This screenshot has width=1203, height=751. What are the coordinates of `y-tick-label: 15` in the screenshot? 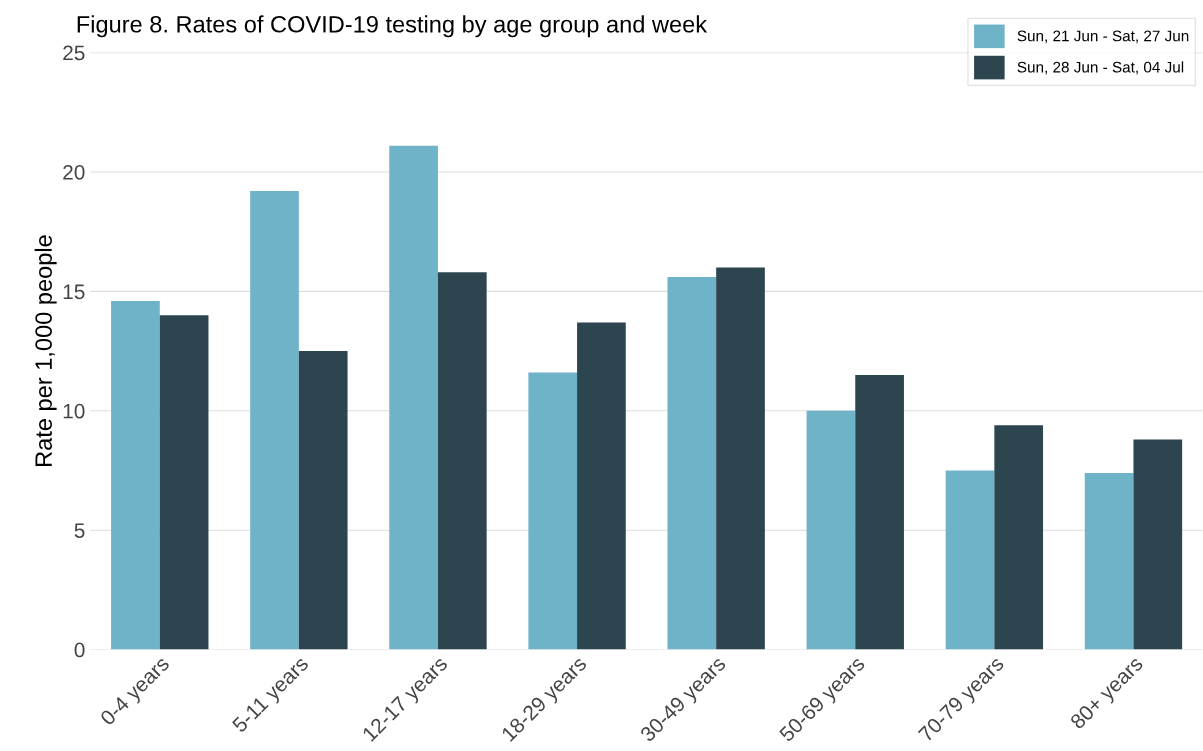 It's located at (74, 292).